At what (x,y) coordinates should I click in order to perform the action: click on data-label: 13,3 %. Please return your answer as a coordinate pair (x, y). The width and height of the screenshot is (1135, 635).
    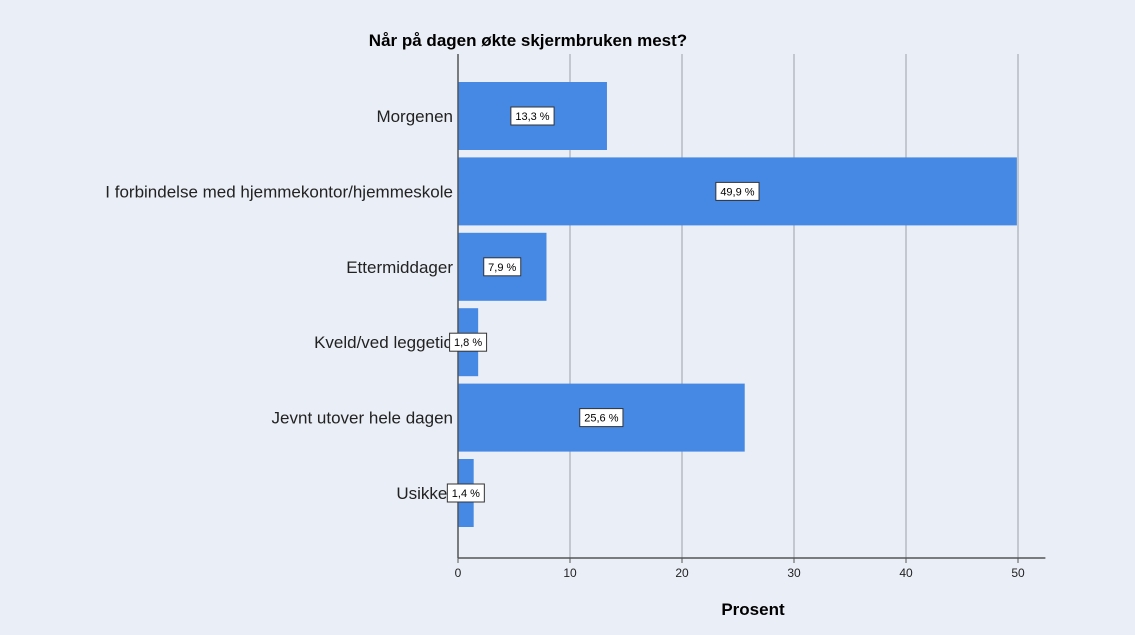
    Looking at the image, I should click on (532, 117).